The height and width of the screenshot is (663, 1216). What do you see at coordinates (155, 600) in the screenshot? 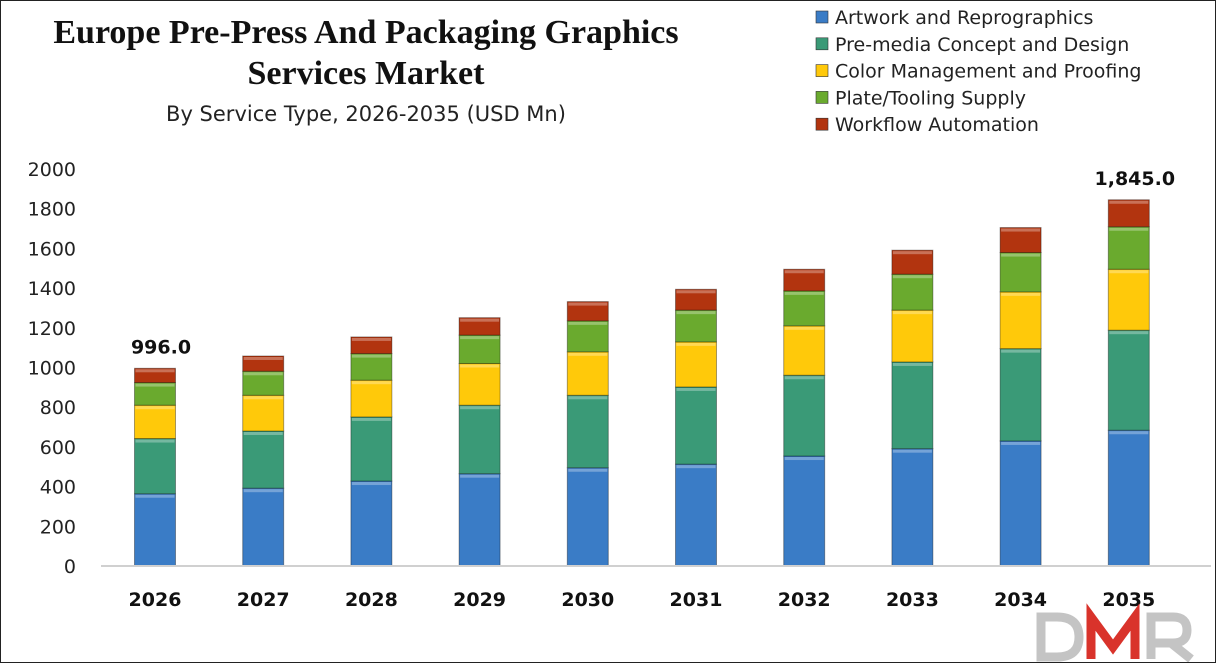
I see `x-tick-label: 2026` at bounding box center [155, 600].